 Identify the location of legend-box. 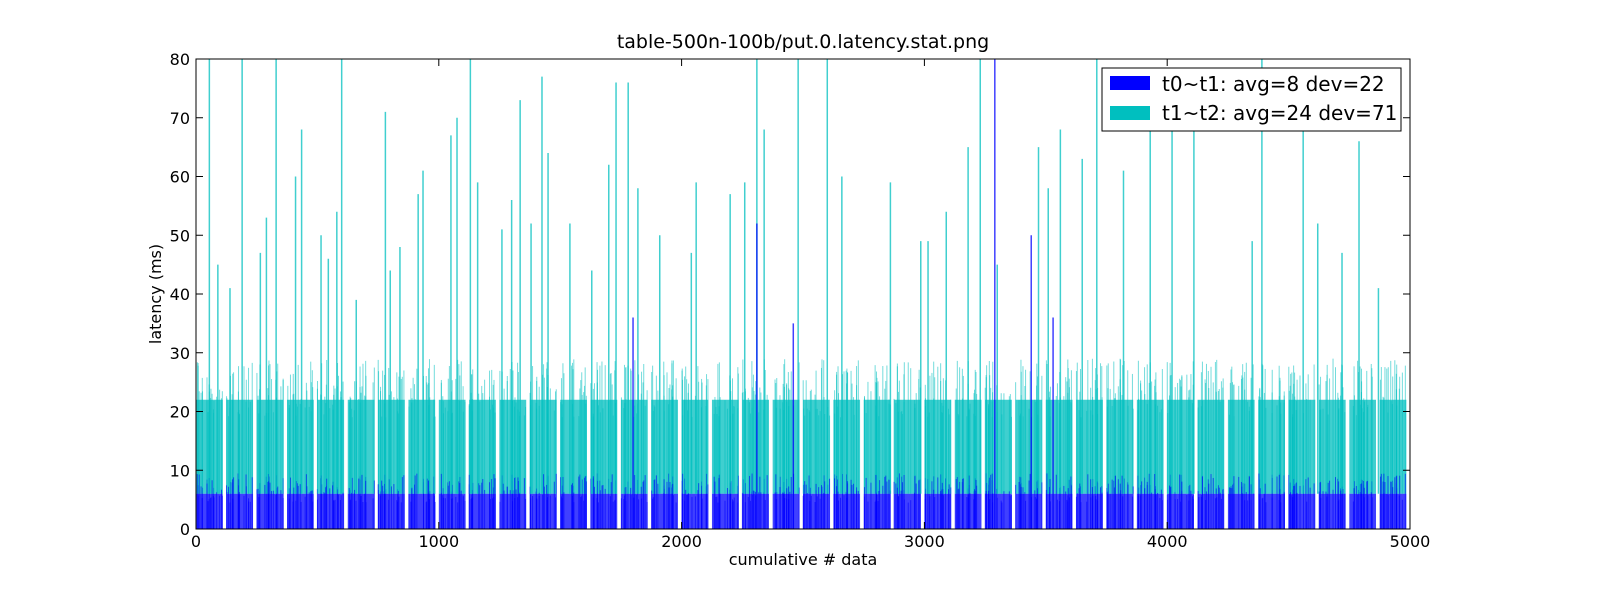
(1251, 99).